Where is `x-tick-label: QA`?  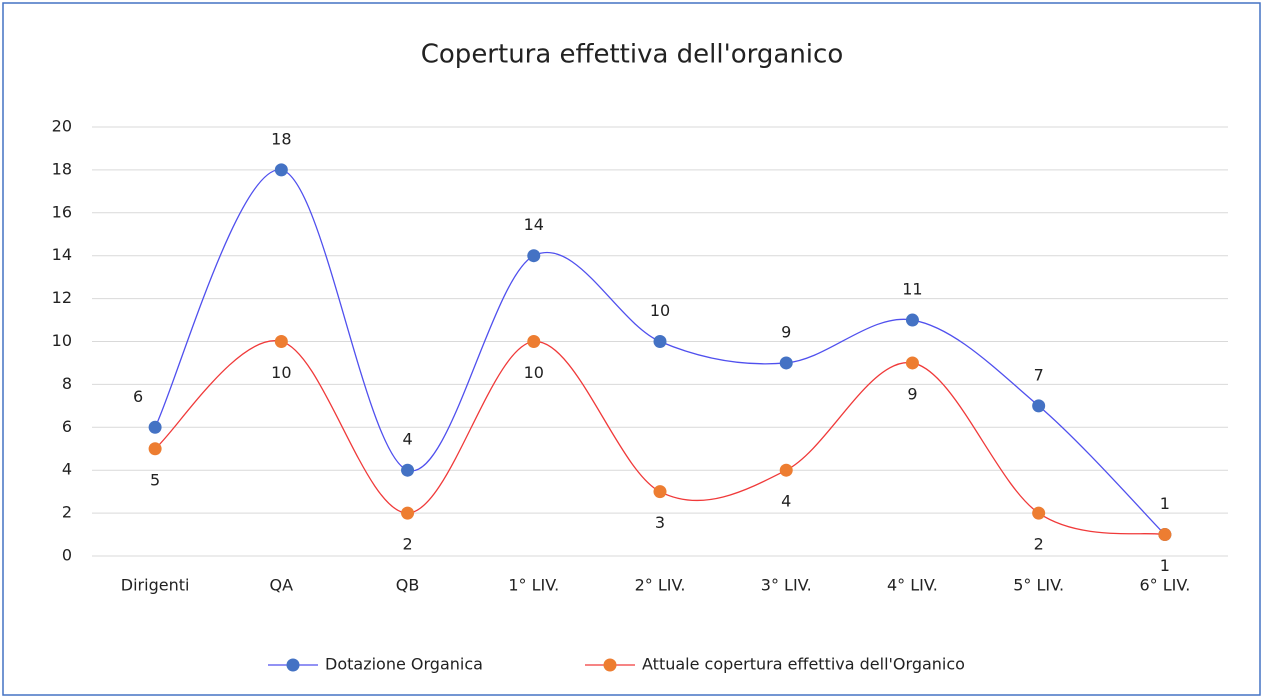 x-tick-label: QA is located at coordinates (282, 585).